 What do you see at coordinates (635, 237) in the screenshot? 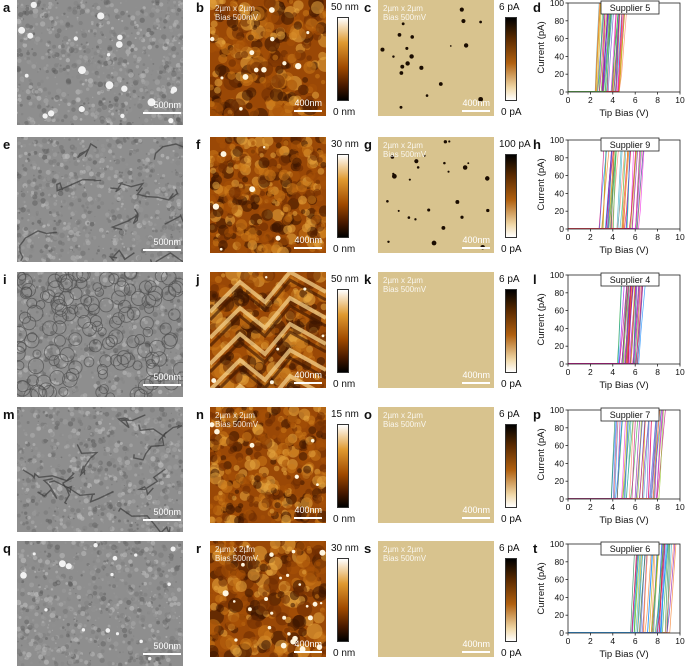
I see `x-tick-label: 6` at bounding box center [635, 237].